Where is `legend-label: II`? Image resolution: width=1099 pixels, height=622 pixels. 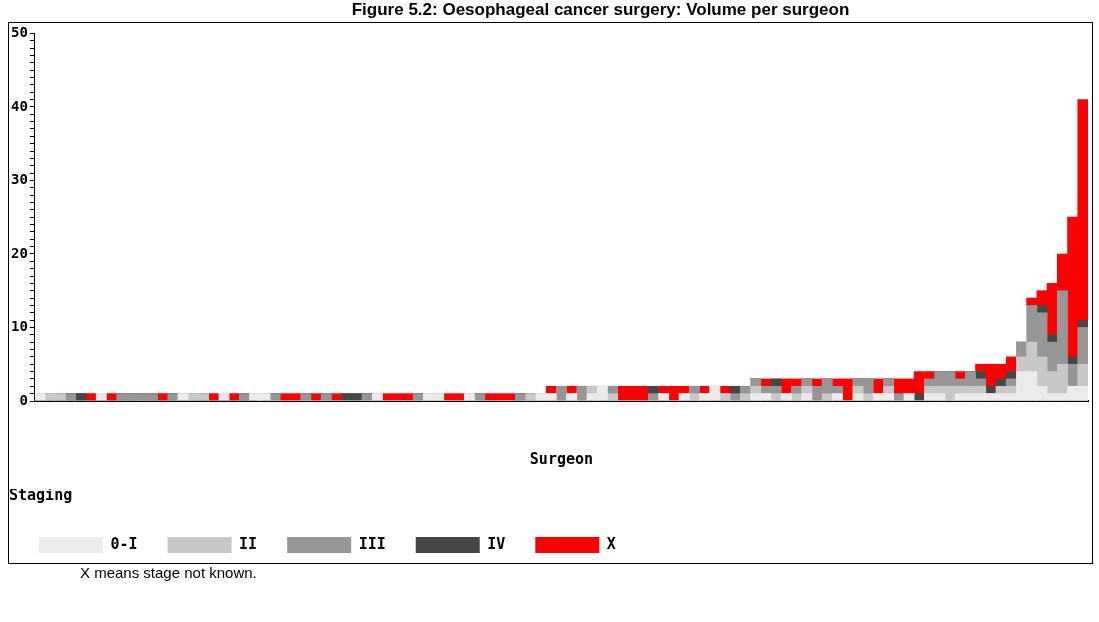 legend-label: II is located at coordinates (248, 543).